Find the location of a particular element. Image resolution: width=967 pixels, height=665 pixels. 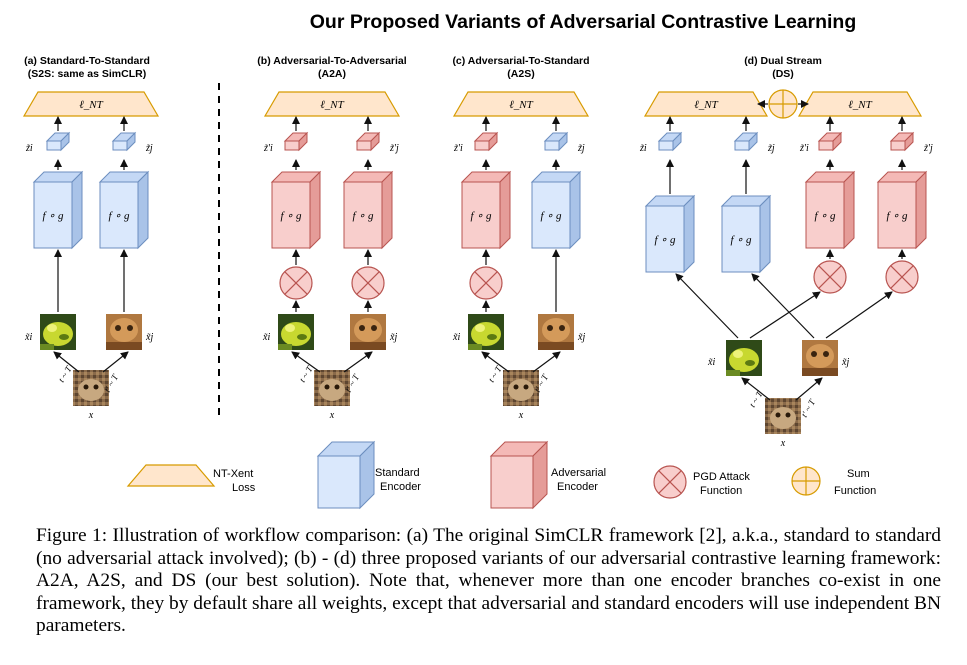

image-d-xj is located at coordinates (820, 358).